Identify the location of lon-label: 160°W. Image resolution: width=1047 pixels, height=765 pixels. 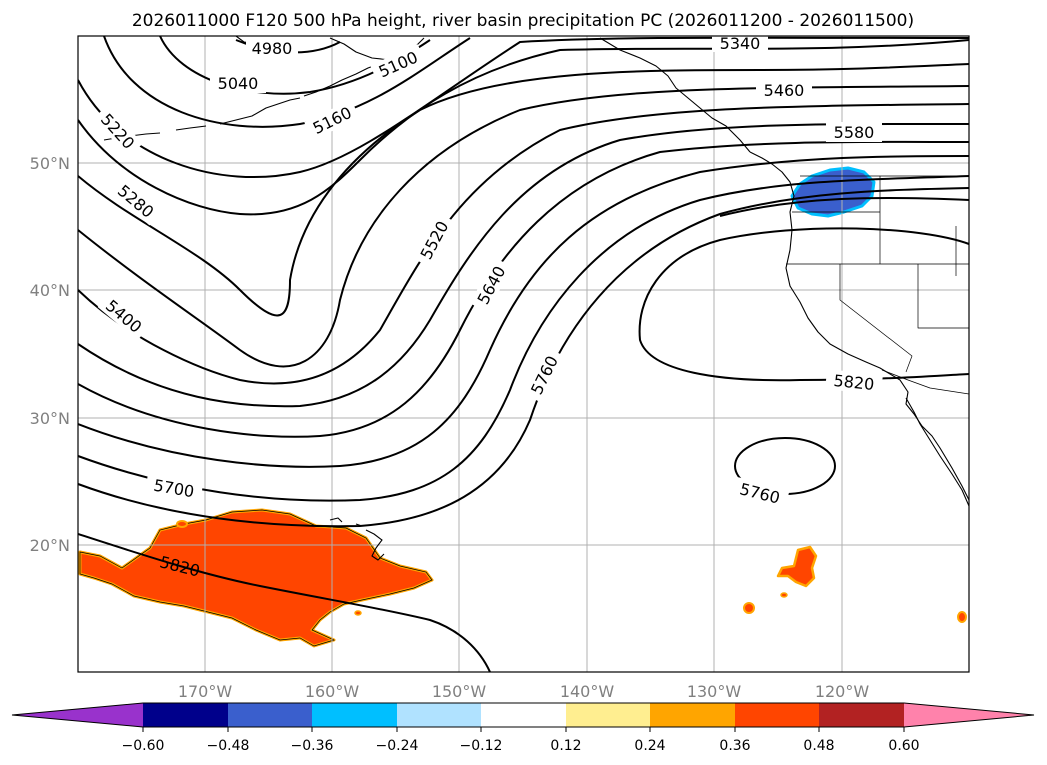
(332, 691).